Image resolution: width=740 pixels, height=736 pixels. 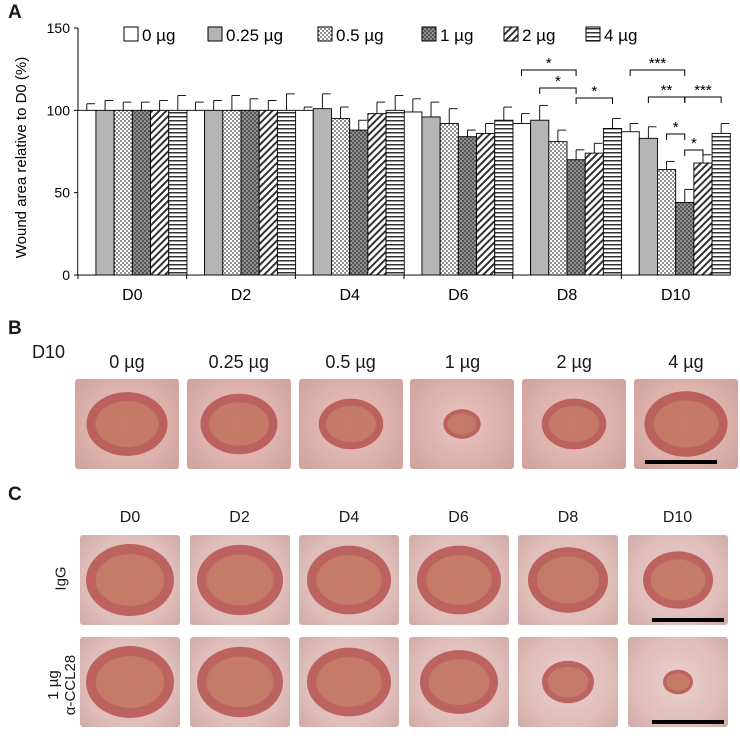 What do you see at coordinates (349, 517) in the screenshot?
I see `panel-c-day-label: D4` at bounding box center [349, 517].